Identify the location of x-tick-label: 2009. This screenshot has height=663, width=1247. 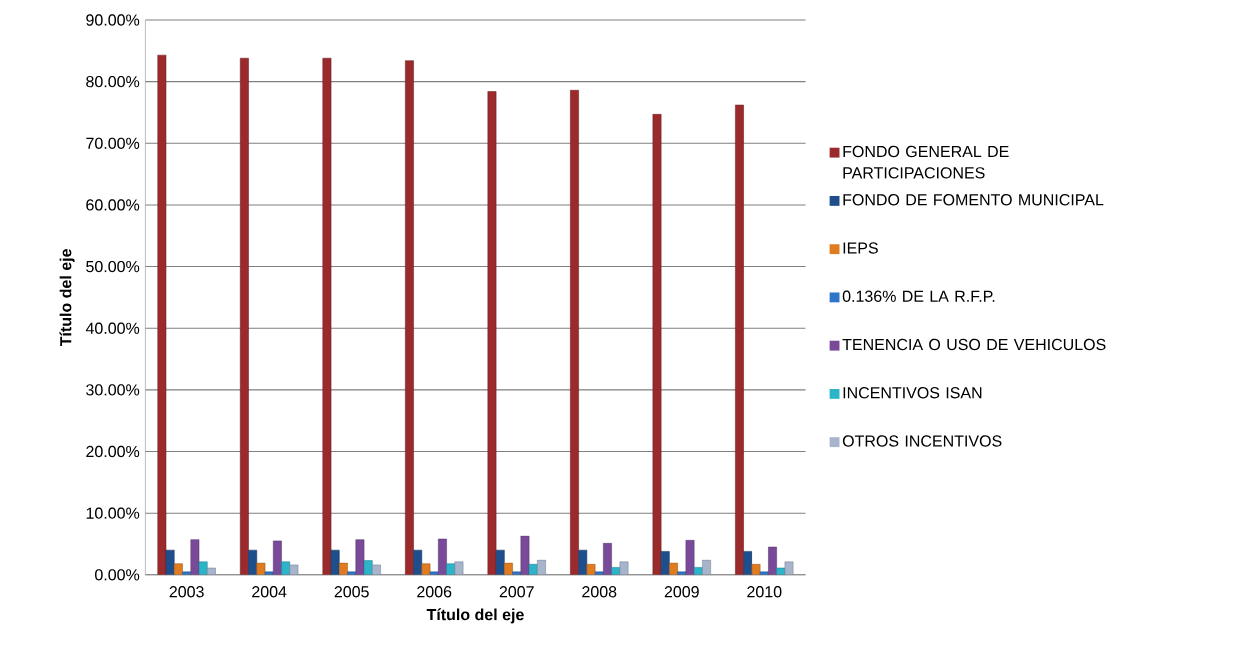
(681, 592).